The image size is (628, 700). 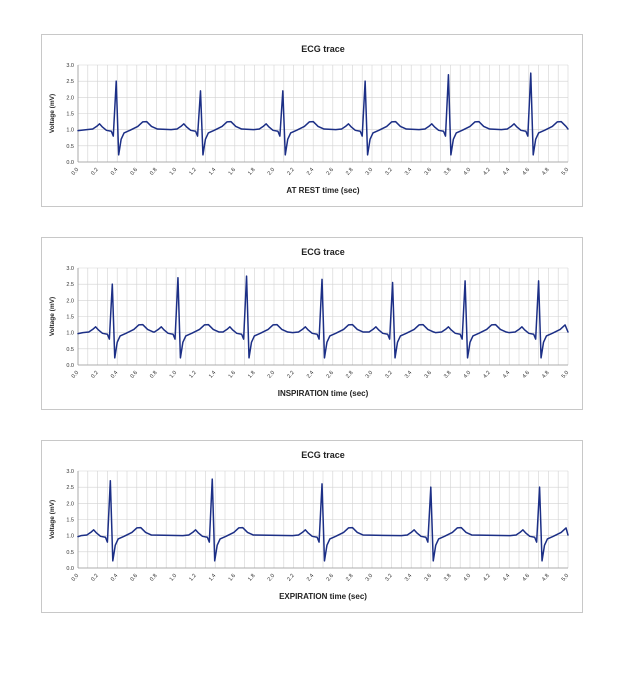 I want to click on x-tick-label: 1.8, so click(x=252, y=375).